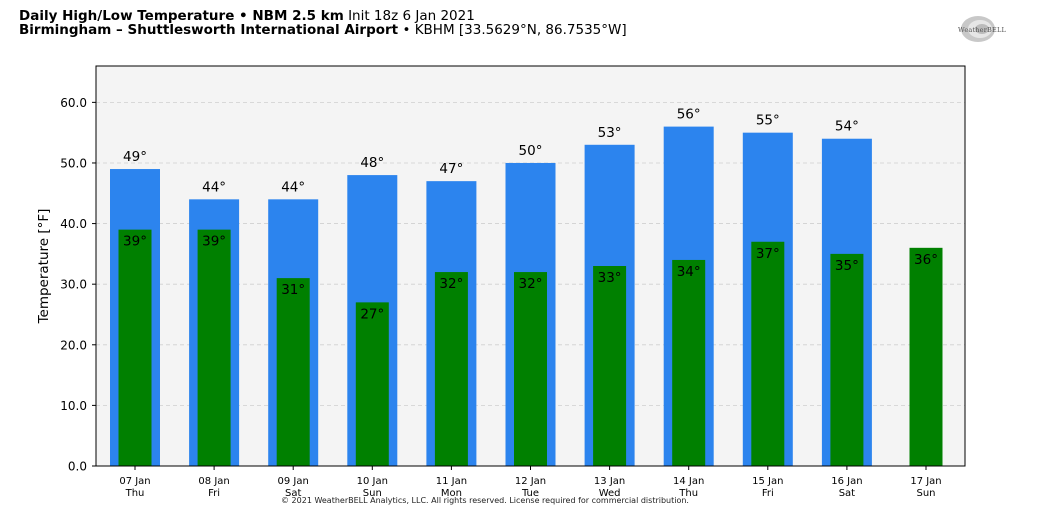 The height and width of the screenshot is (516, 1040). I want to click on x-tick-date: 11 Jan, so click(451, 481).